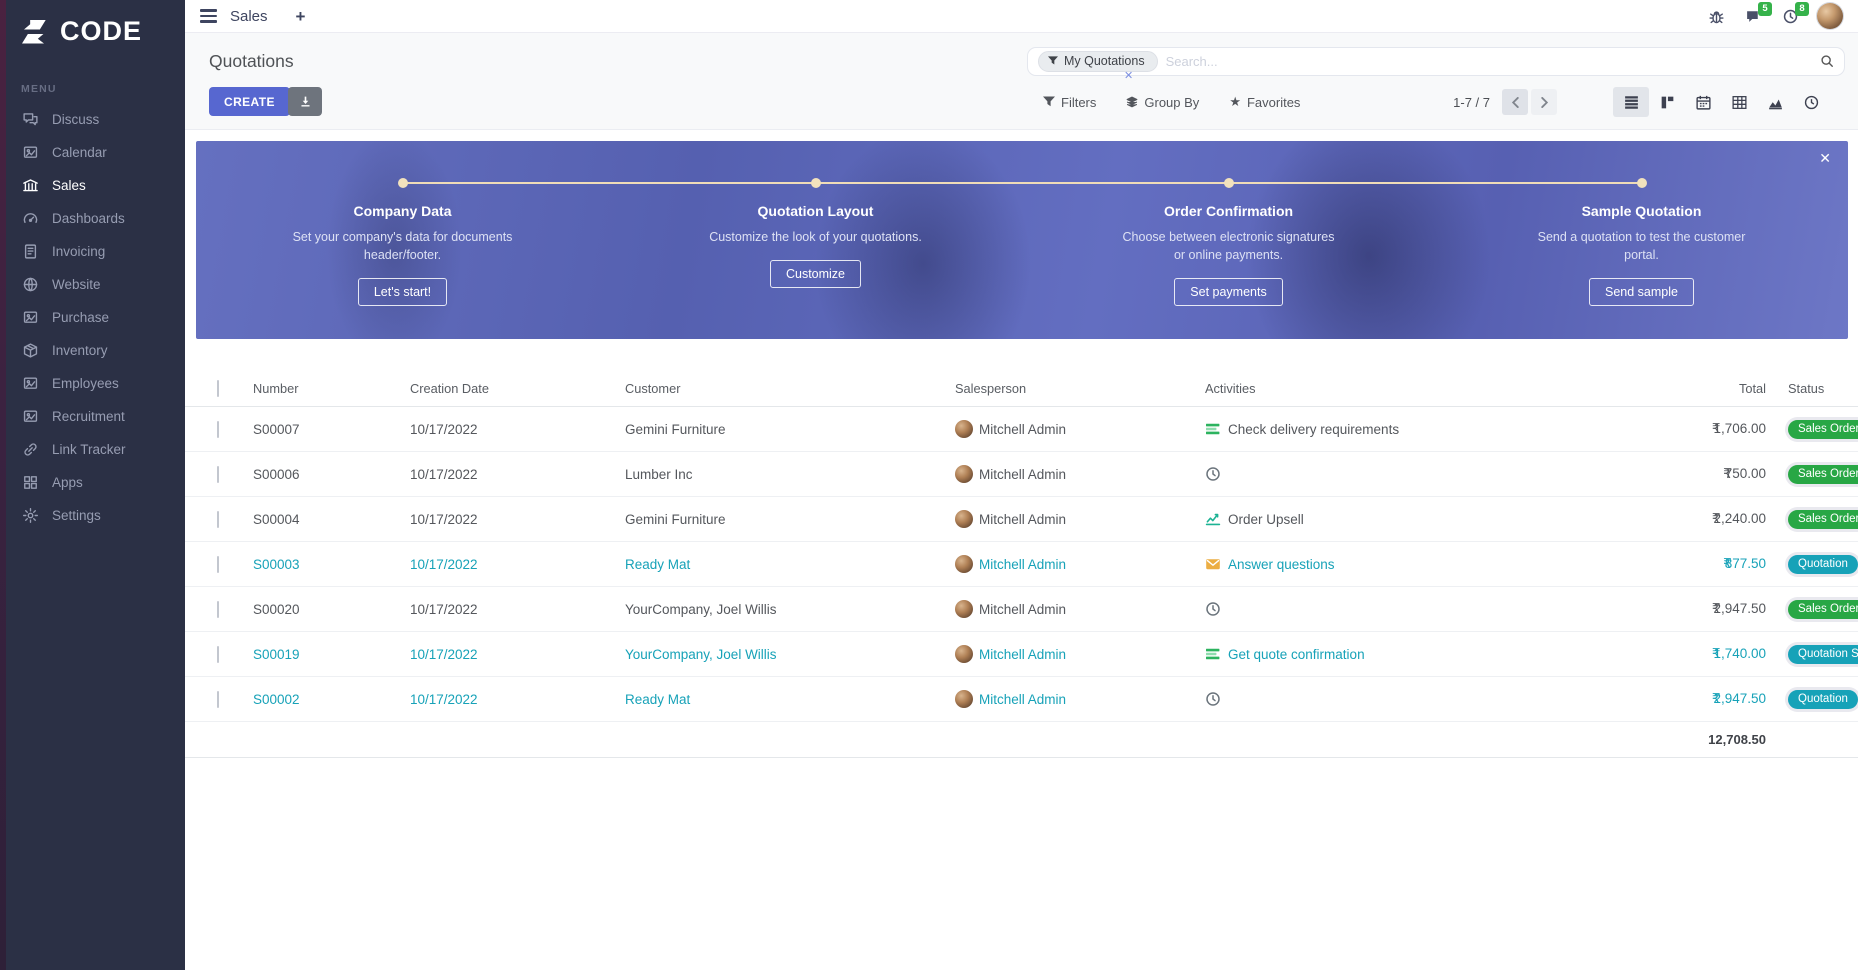  Describe the element at coordinates (249, 16) in the screenshot. I see `app-title: Sales` at that location.